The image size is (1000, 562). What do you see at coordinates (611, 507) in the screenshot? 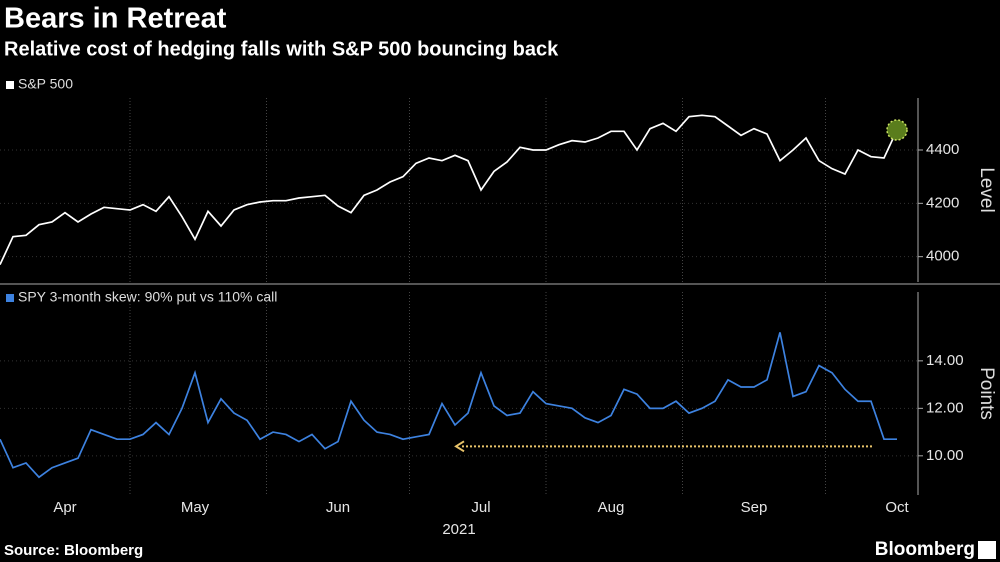
I see `x-tick-label: Aug` at bounding box center [611, 507].